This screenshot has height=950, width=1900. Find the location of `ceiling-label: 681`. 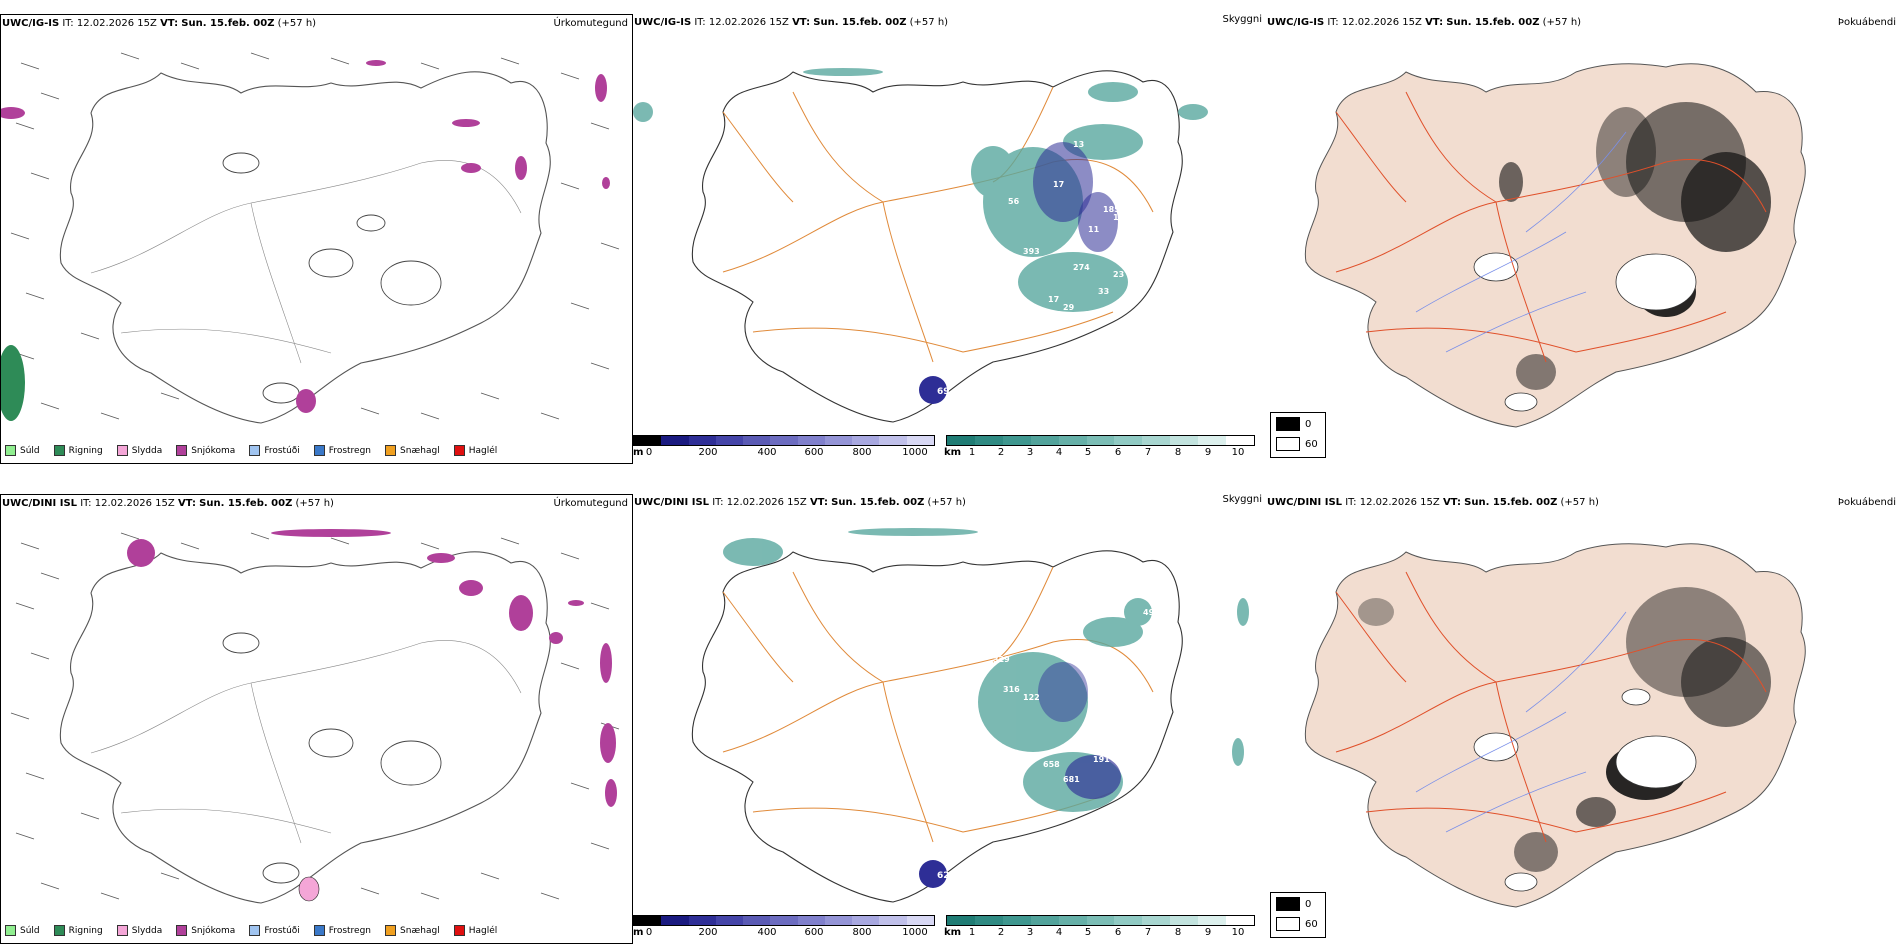

ceiling-label: 681 is located at coordinates (1071, 779).